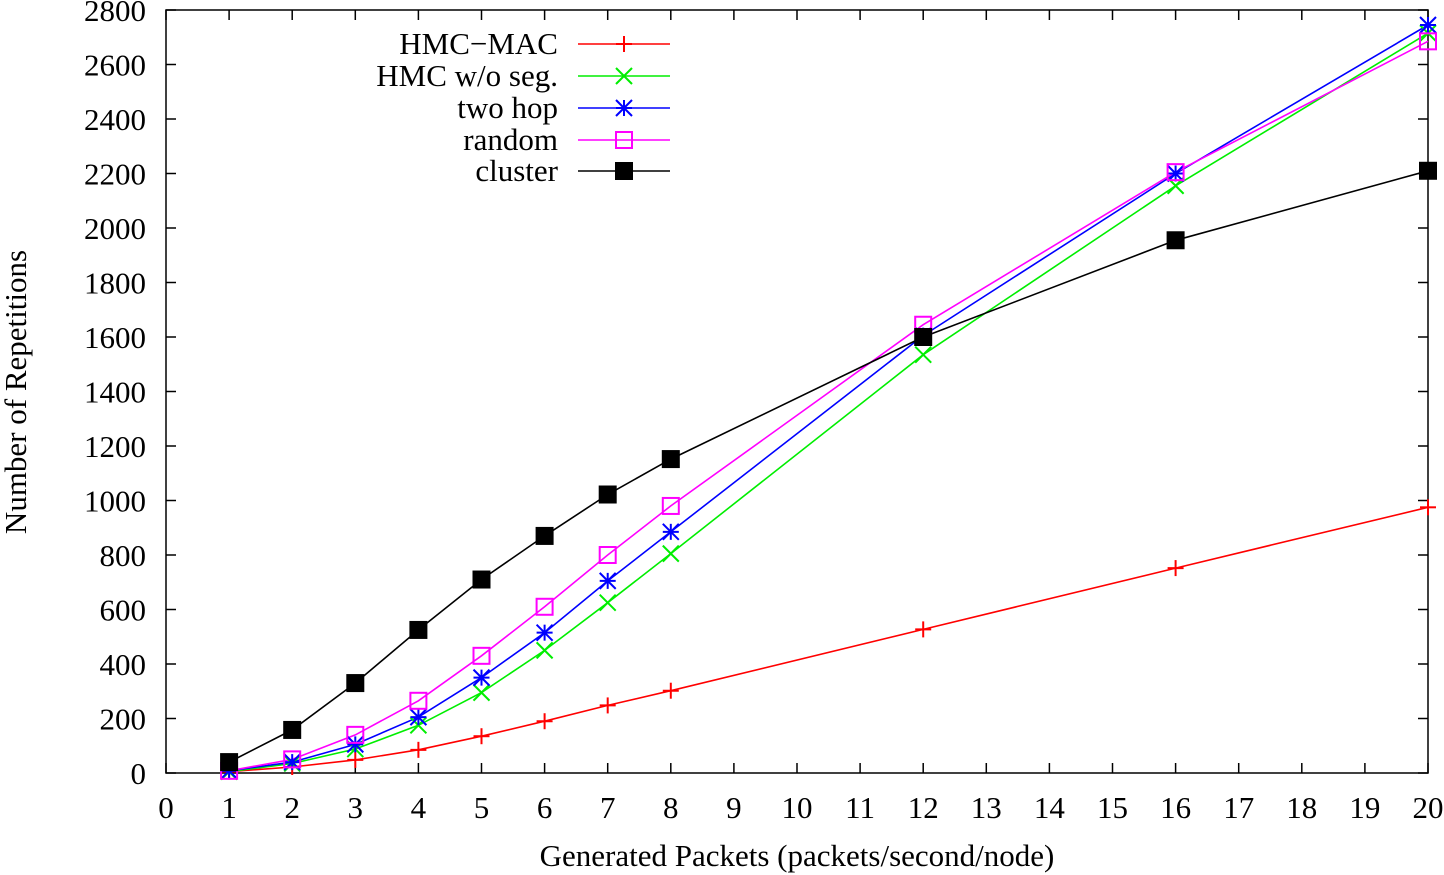  What do you see at coordinates (123, 555) in the screenshot?
I see `y-tick-label: 800` at bounding box center [123, 555].